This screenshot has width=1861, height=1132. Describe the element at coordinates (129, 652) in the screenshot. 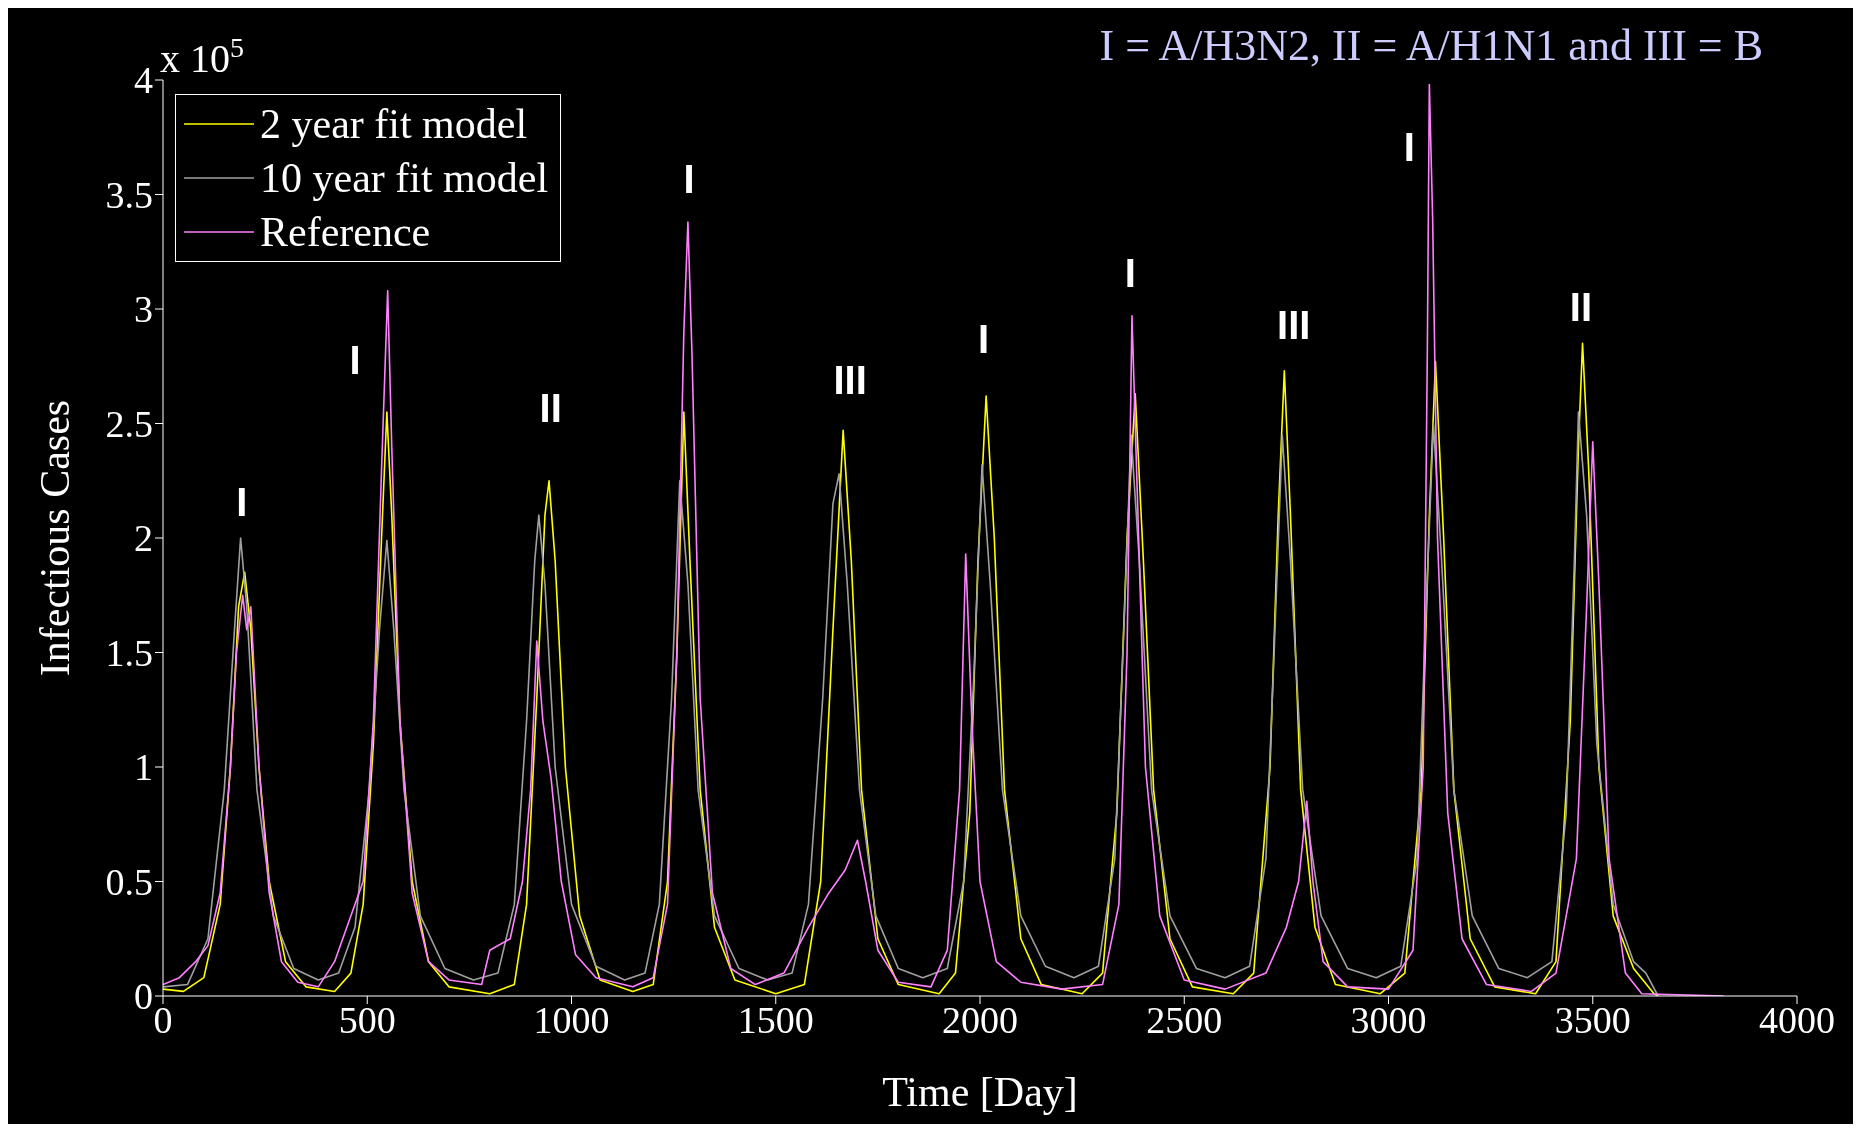

I see `y-tick-label: 1.5` at that location.